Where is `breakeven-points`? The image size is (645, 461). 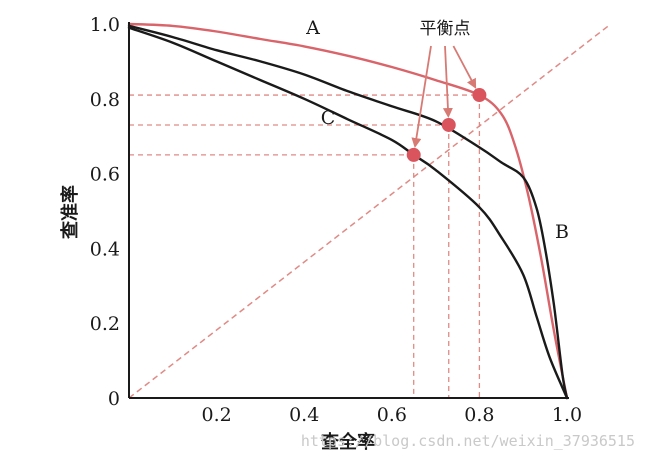 breakeven-points is located at coordinates (446, 125).